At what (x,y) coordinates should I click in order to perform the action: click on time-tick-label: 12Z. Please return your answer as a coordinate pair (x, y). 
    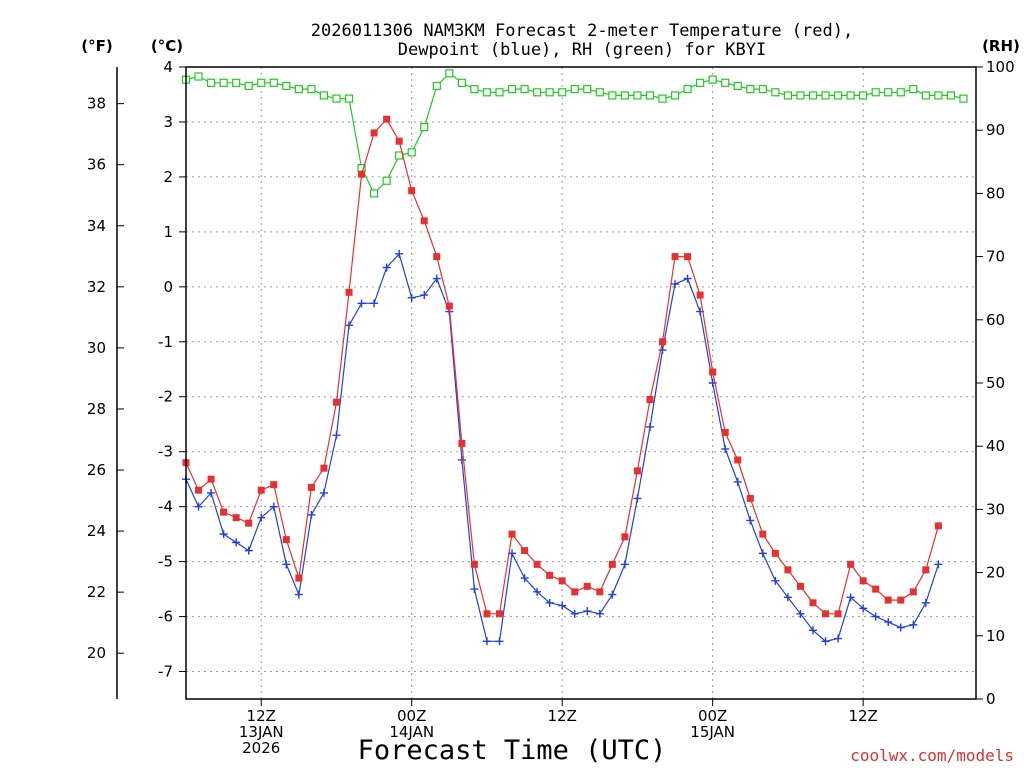
    Looking at the image, I should click on (862, 716).